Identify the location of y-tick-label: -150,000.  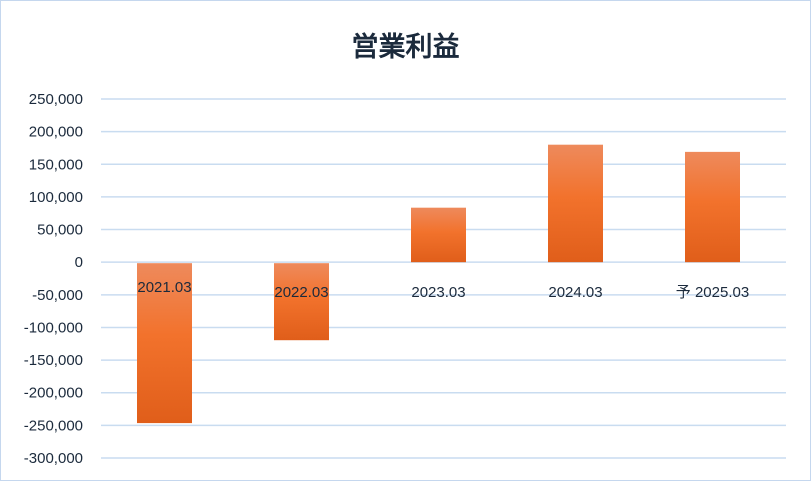
(53, 360).